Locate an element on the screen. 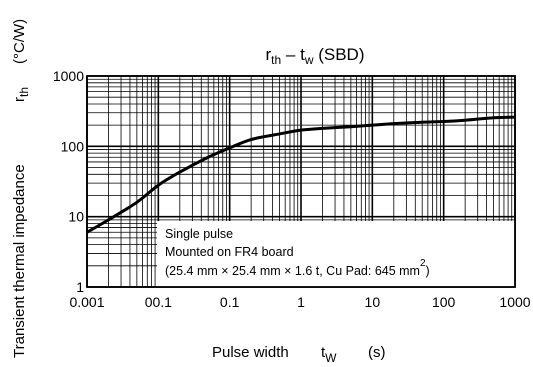 This screenshot has height=367, width=533. title-t: t is located at coordinates (302, 54).